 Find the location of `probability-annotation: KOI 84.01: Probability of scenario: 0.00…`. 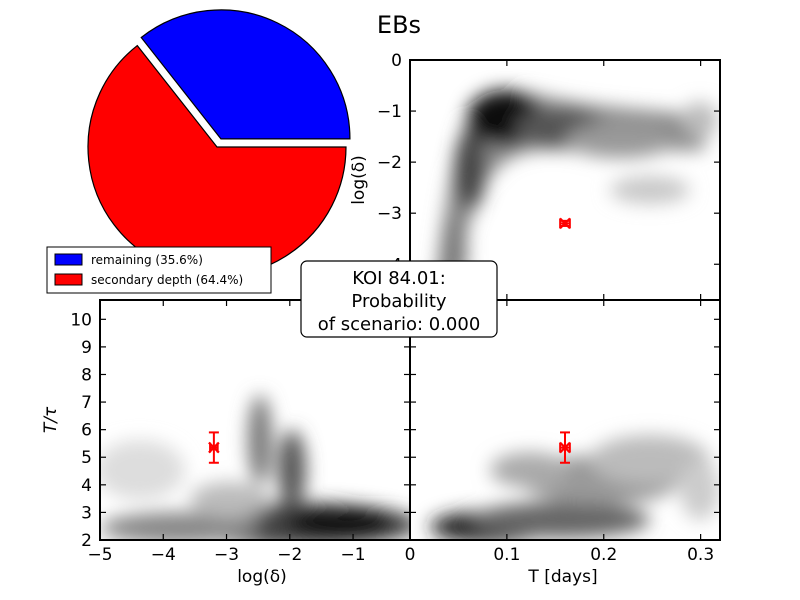

probability-annotation: KOI 84.01: Probability of scenario: 0.00… is located at coordinates (399, 299).